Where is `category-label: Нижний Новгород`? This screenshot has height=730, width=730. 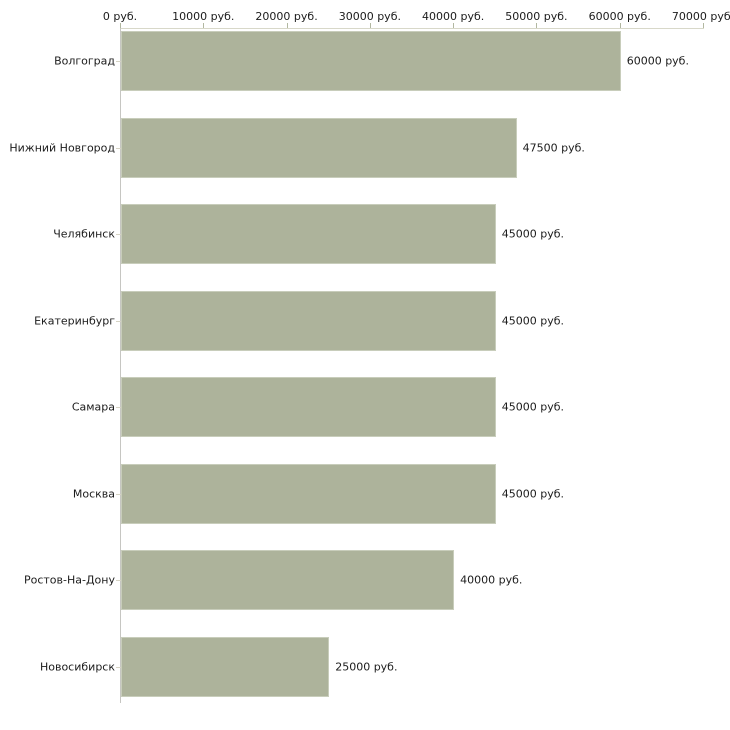 category-label: Нижний Новгород is located at coordinates (62, 147).